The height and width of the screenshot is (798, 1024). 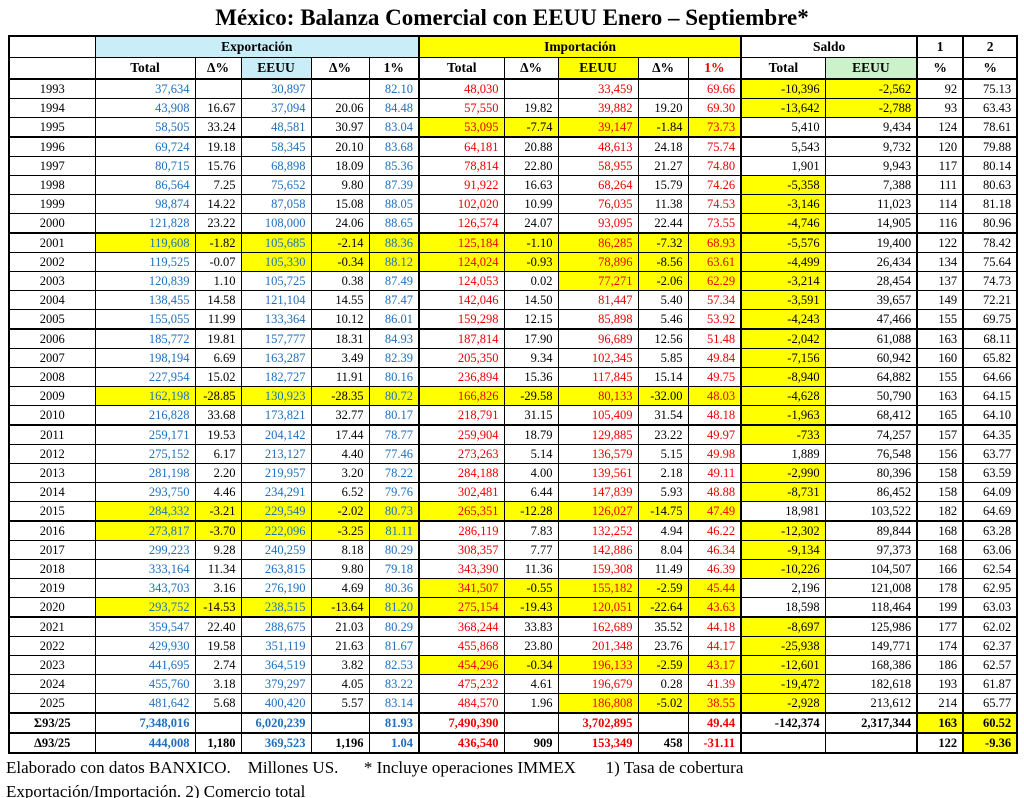 I want to click on data-cell: 129,885, so click(x=598, y=434).